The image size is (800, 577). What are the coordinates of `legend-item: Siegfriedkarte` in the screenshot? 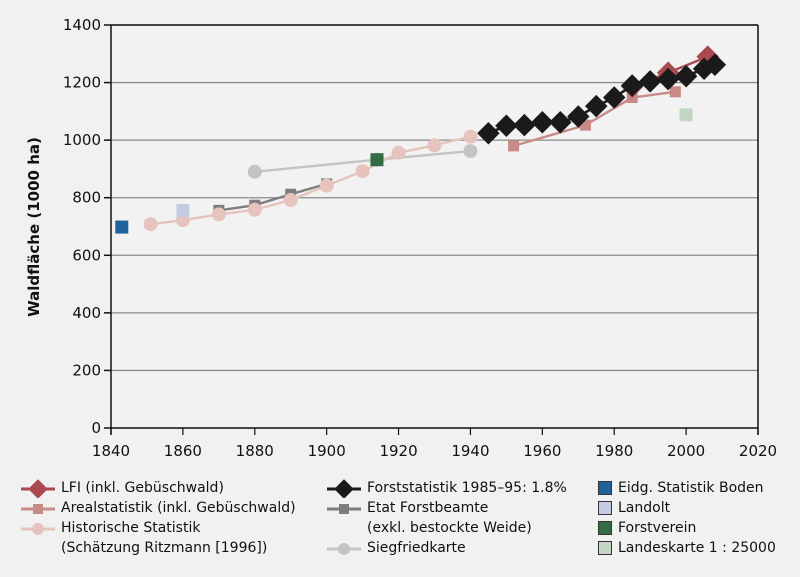 It's located at (396, 548).